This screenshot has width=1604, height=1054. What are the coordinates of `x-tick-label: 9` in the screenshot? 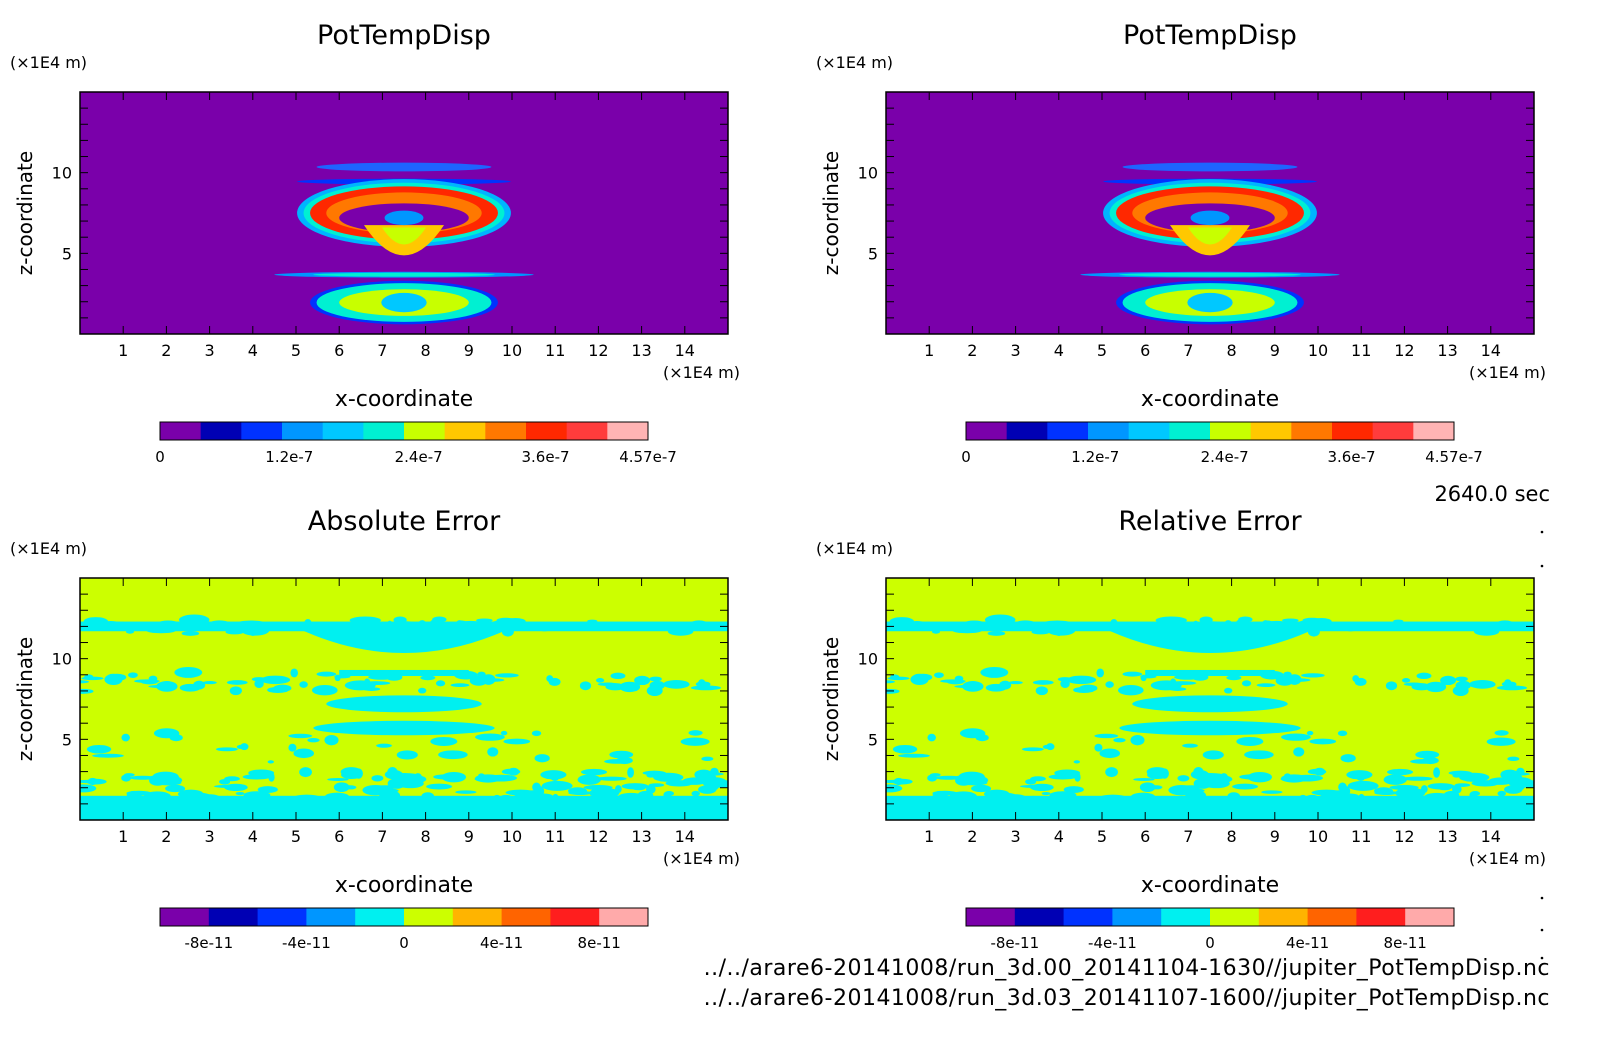 It's located at (1275, 836).